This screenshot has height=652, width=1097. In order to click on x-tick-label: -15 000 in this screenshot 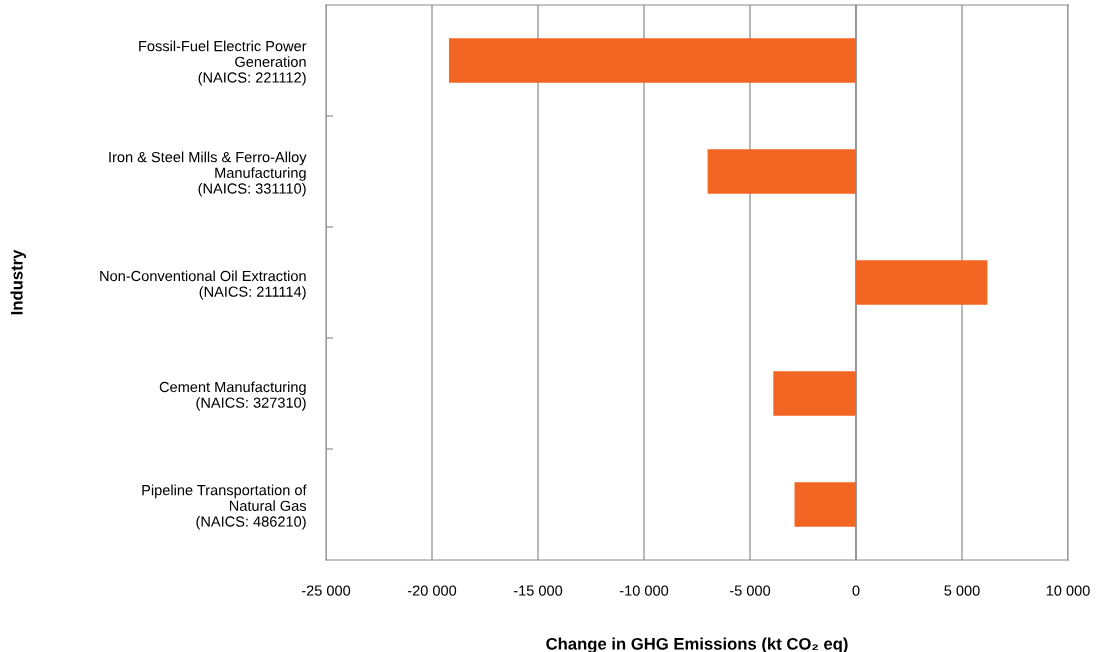, I will do `click(538, 590)`.